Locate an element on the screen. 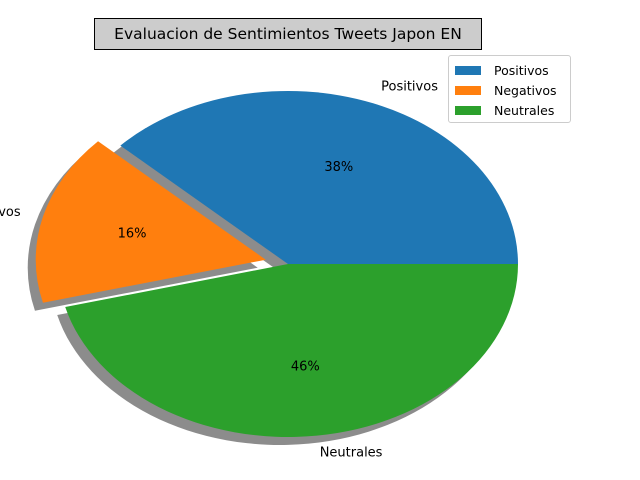 The image size is (640, 480). legend-swatch-neutrales is located at coordinates (468, 110).